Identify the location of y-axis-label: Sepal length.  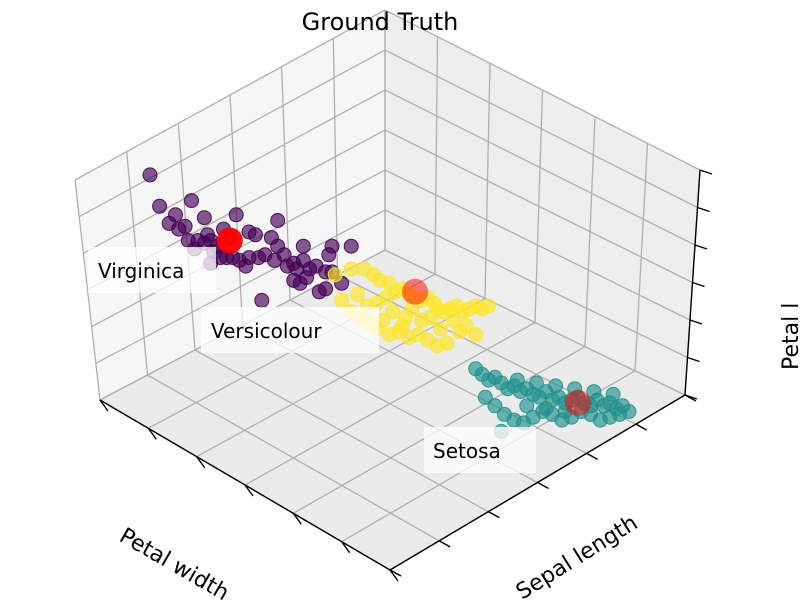
(577, 555).